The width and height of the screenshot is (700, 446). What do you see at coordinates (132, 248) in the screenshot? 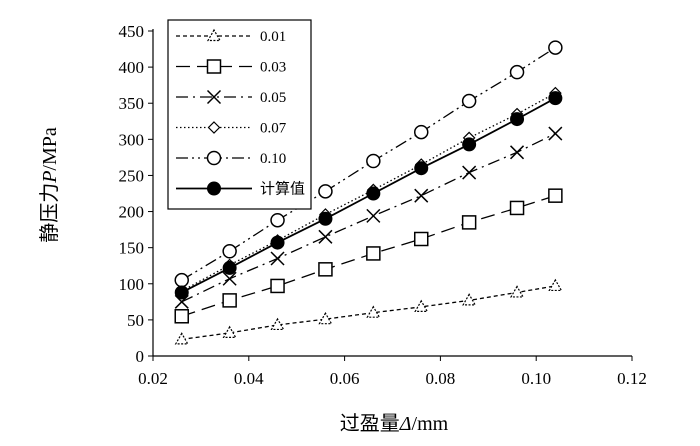
I see `y-tick-label: 150` at bounding box center [132, 248].